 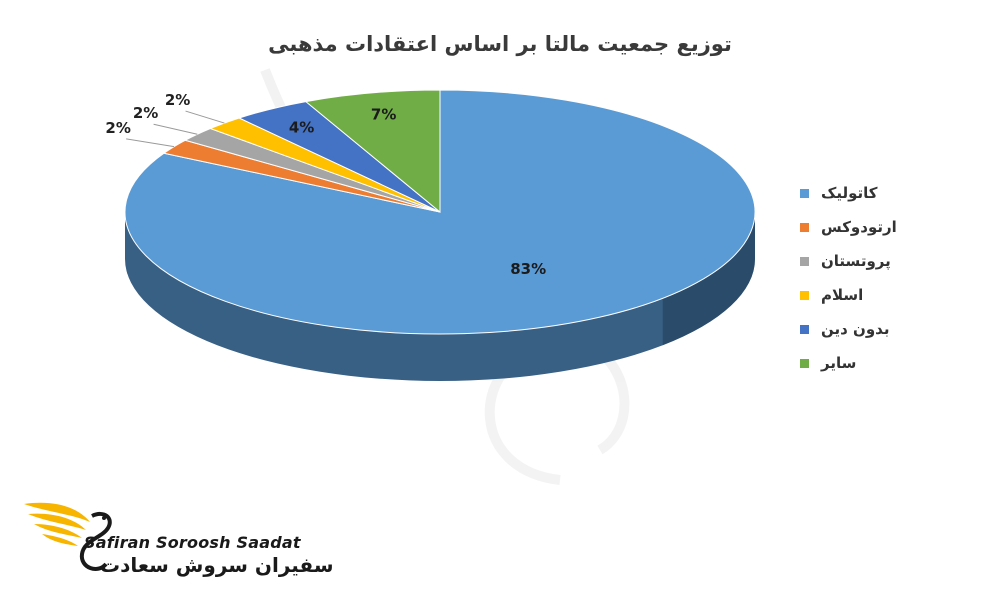 I want to click on brand-logo-icon, so click(x=68, y=536).